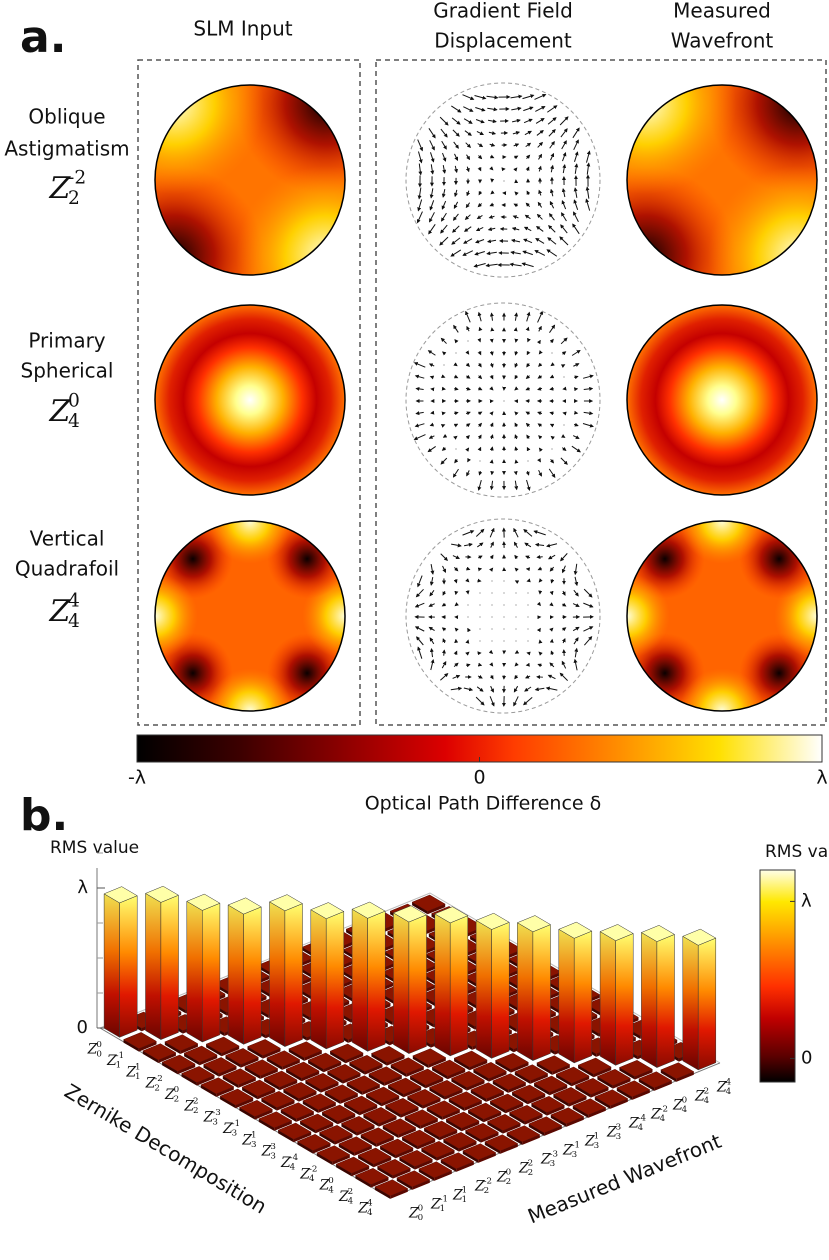 The height and width of the screenshot is (1260, 829). Describe the element at coordinates (44, 815) in the screenshot. I see `panel-label: b.` at that location.